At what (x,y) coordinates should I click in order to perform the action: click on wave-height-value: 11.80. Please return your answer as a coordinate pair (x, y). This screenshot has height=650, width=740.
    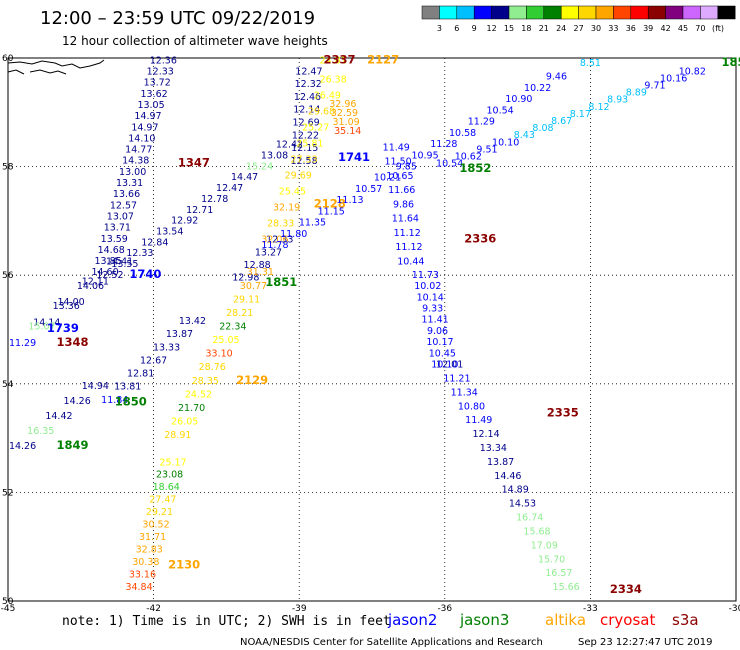
    Looking at the image, I should click on (293, 234).